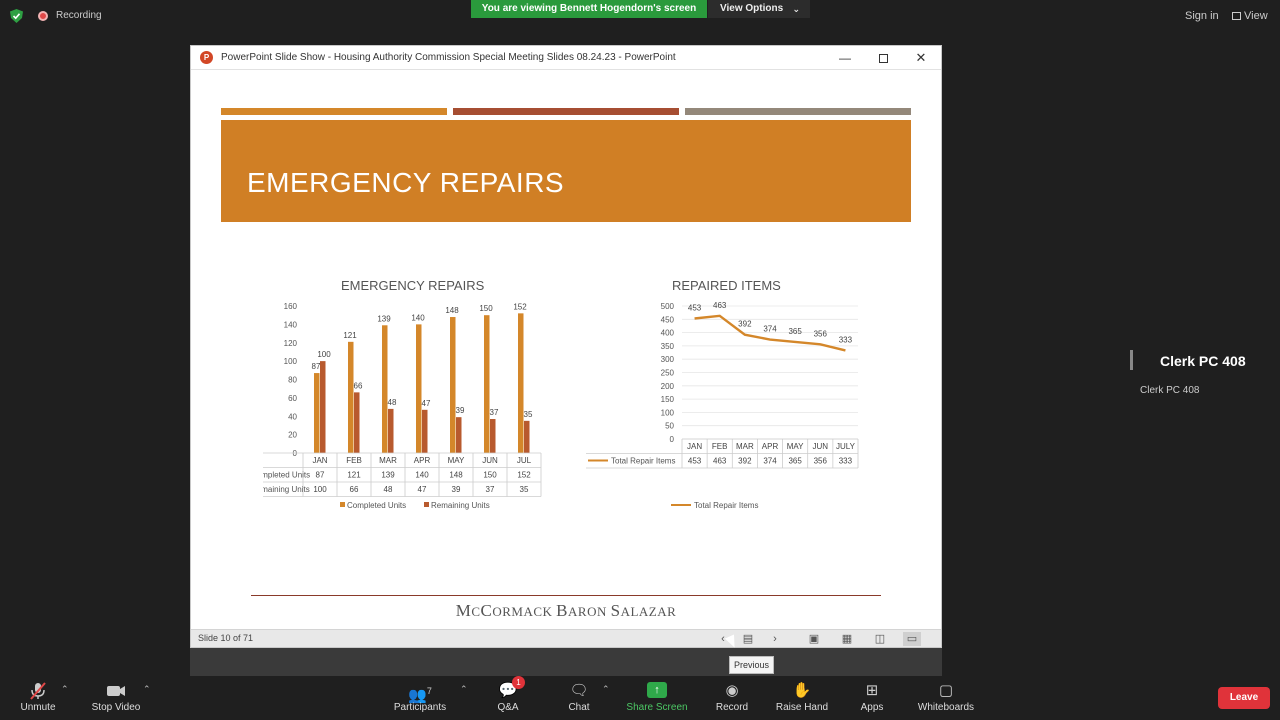  I want to click on data-label: 39, so click(460, 410).